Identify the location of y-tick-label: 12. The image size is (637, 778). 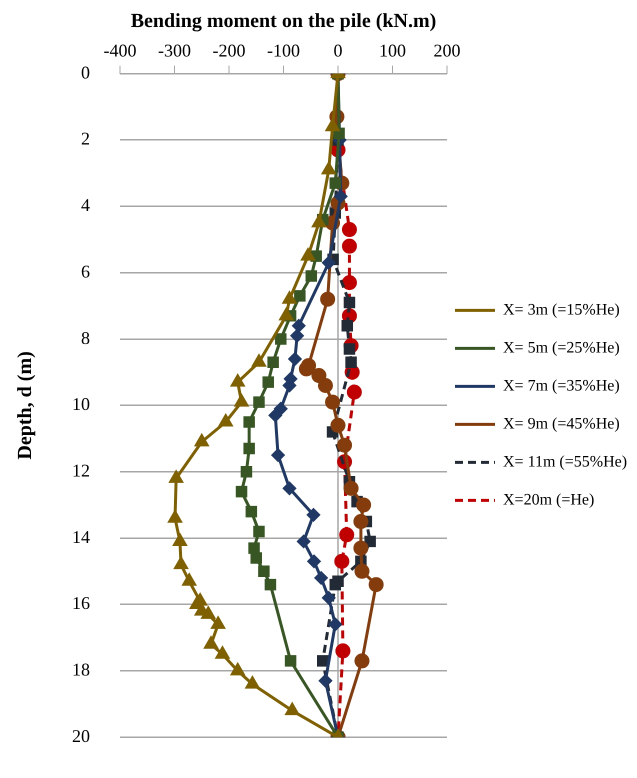
(81, 470).